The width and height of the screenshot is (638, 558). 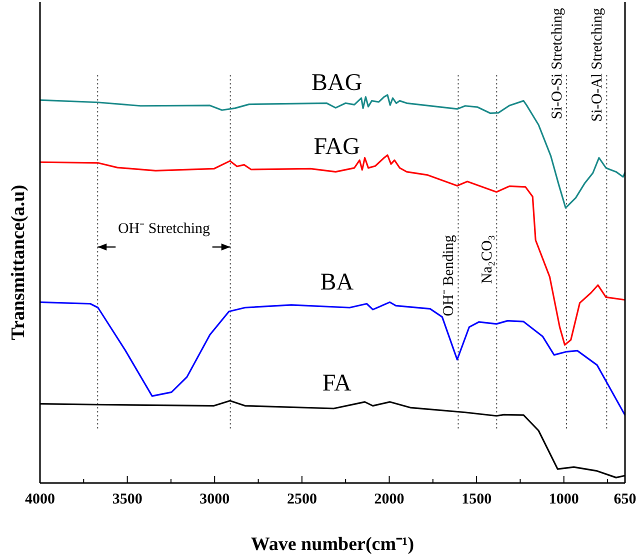 What do you see at coordinates (337, 283) in the screenshot?
I see `series-label: BA` at bounding box center [337, 283].